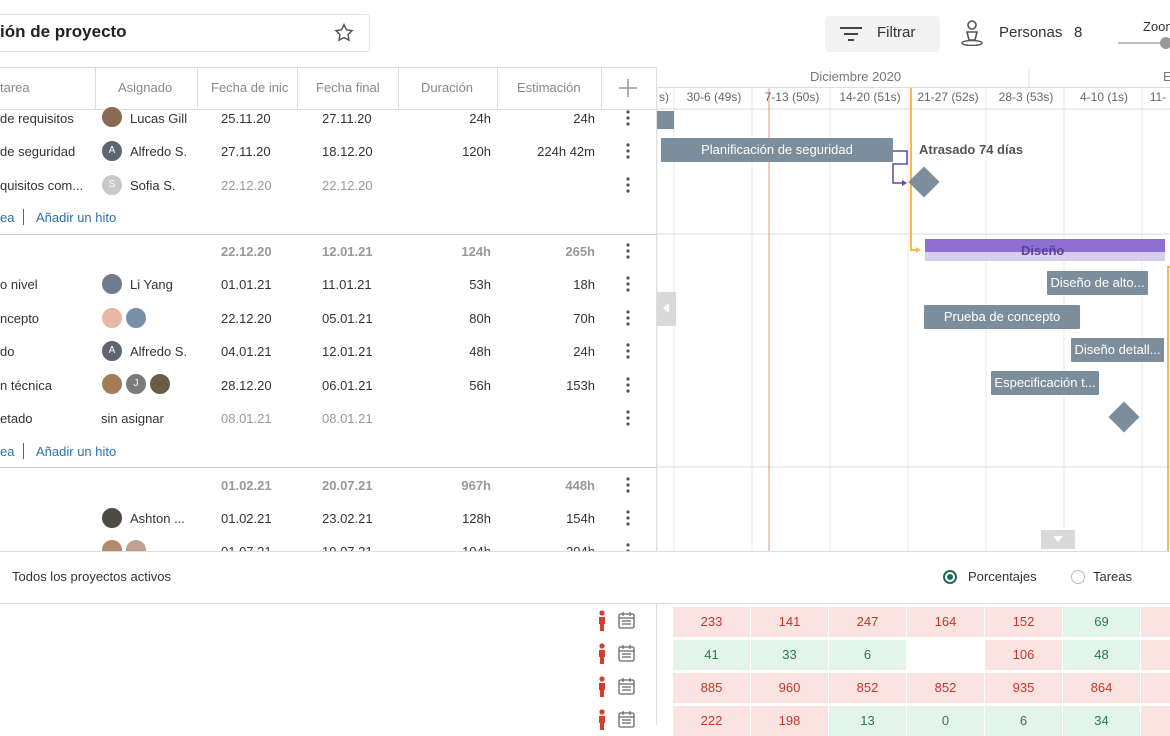 This screenshot has width=1170, height=736. I want to click on person-icon, so click(972, 33).